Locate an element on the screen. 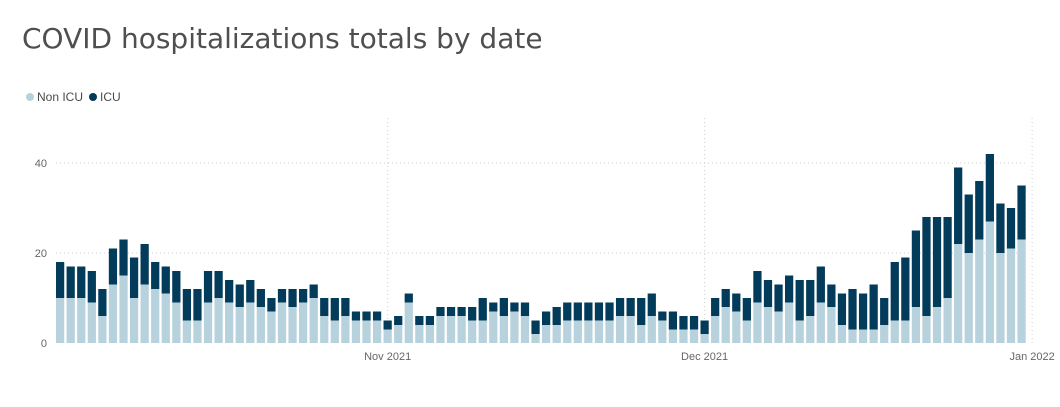 Image resolution: width=1060 pixels, height=407 pixels. legend-label-icu: ICU is located at coordinates (110, 97).